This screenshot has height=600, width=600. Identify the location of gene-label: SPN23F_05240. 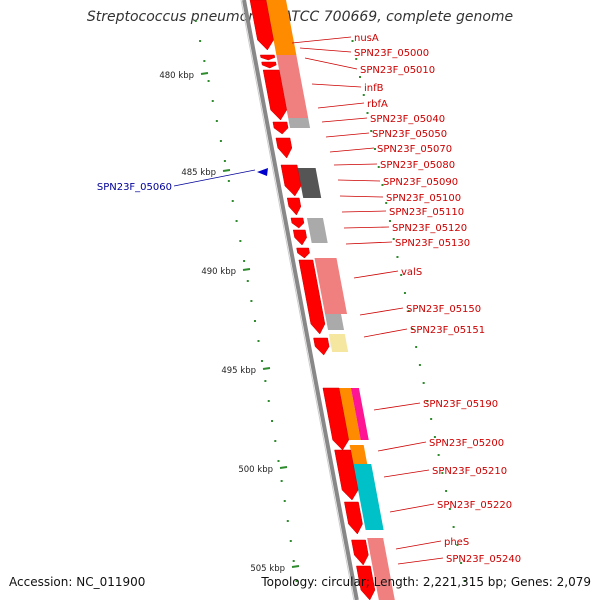
(483, 559).